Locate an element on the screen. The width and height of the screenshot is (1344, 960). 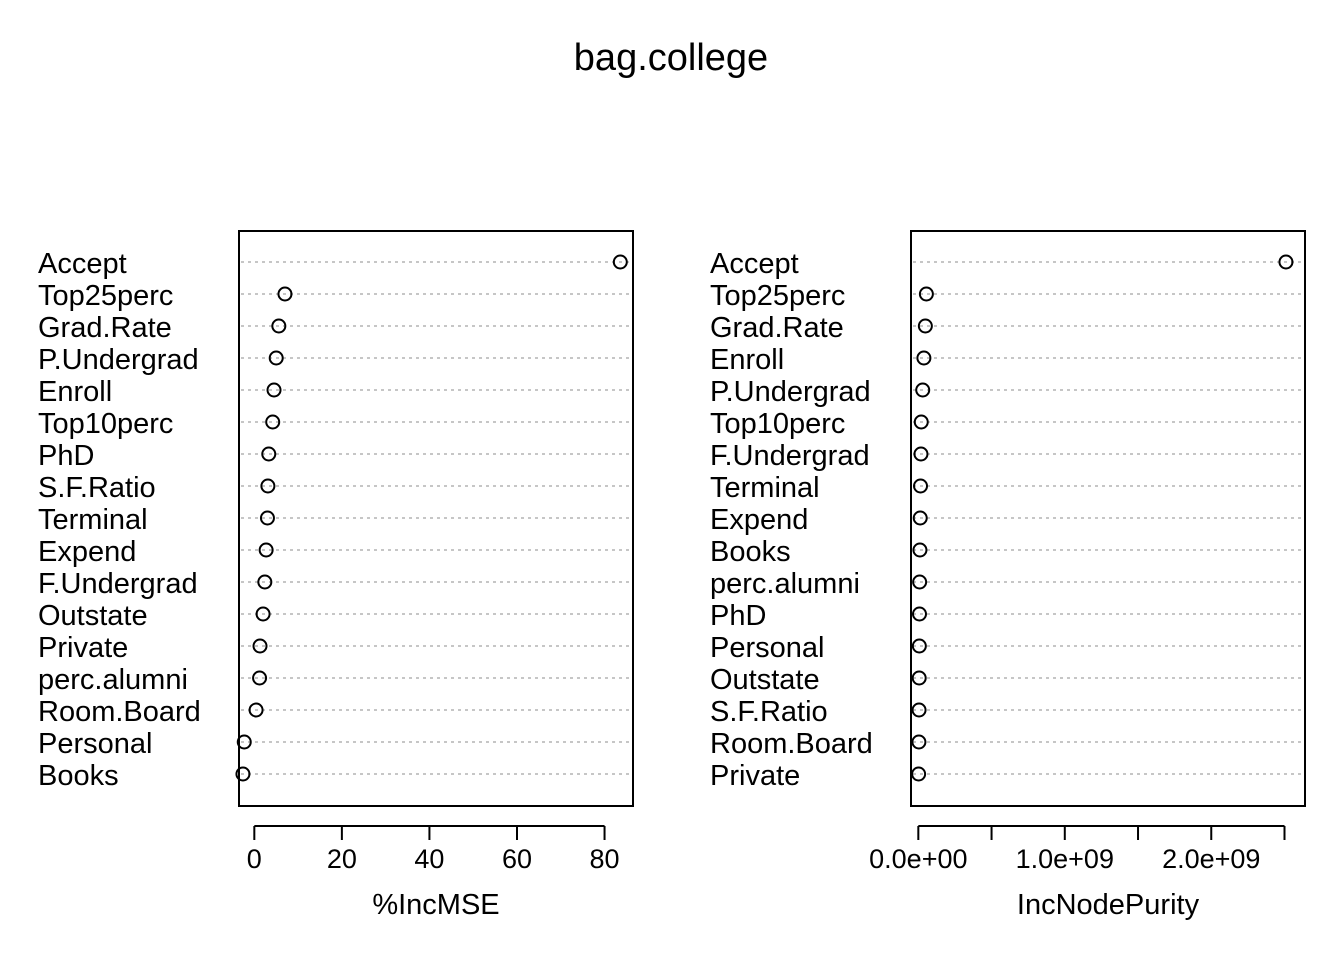
x-tick-label: 1.0e+09 is located at coordinates (1065, 859).